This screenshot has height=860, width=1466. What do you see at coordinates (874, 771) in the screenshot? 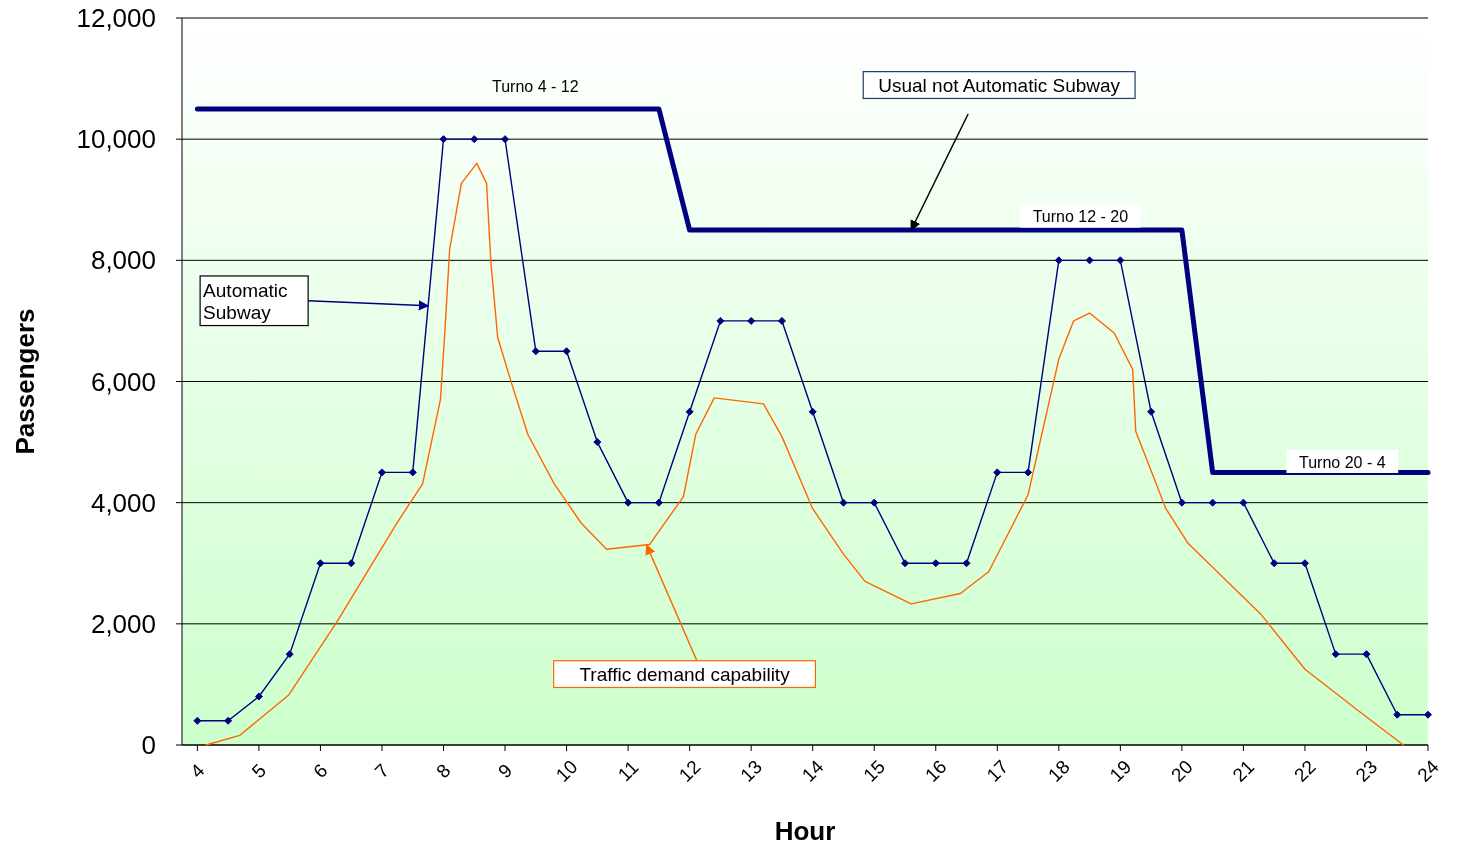
I see `x-tick-label: 15` at bounding box center [874, 771].